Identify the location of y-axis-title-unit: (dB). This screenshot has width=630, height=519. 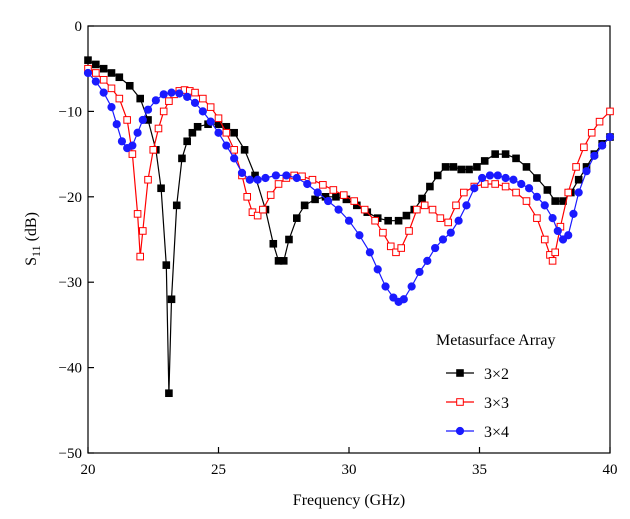
(31, 228).